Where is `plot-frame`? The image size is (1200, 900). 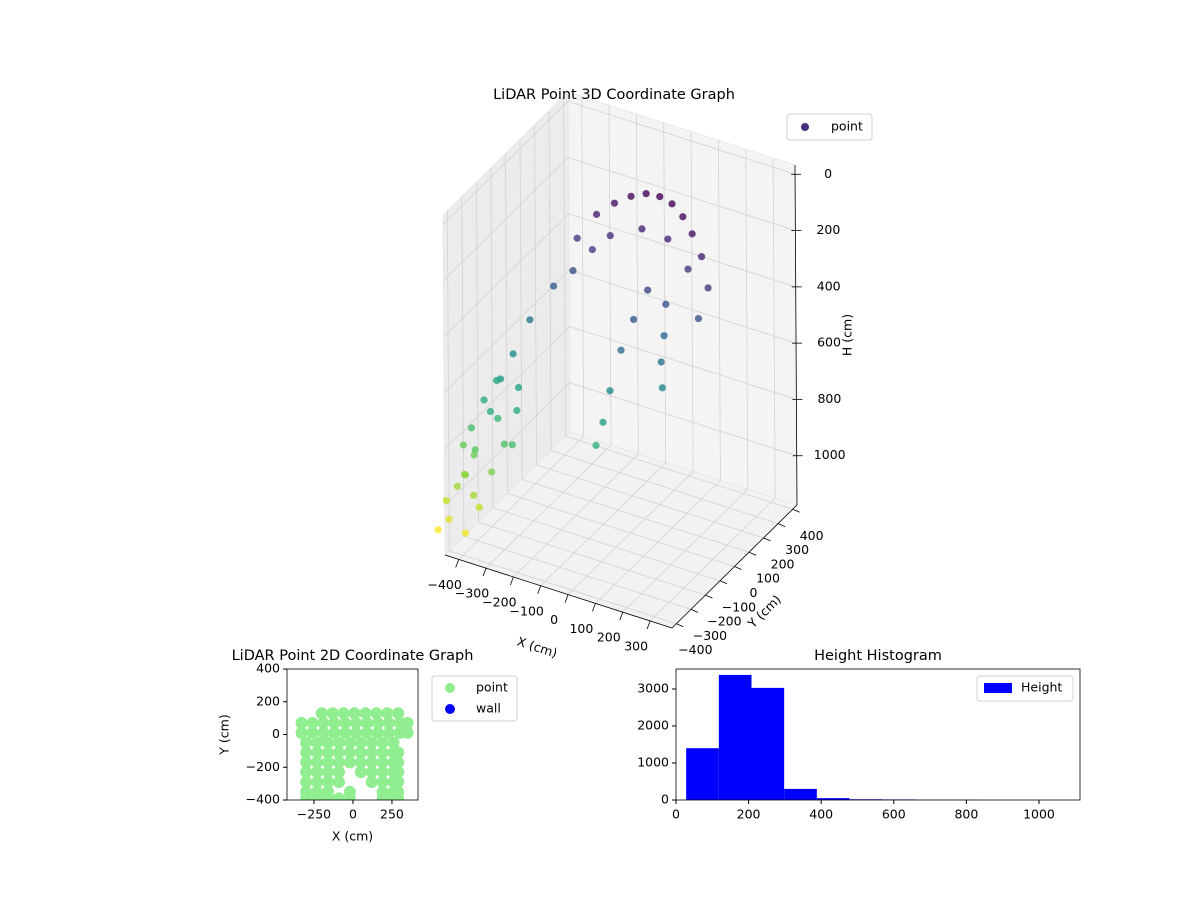
plot-frame is located at coordinates (878, 734).